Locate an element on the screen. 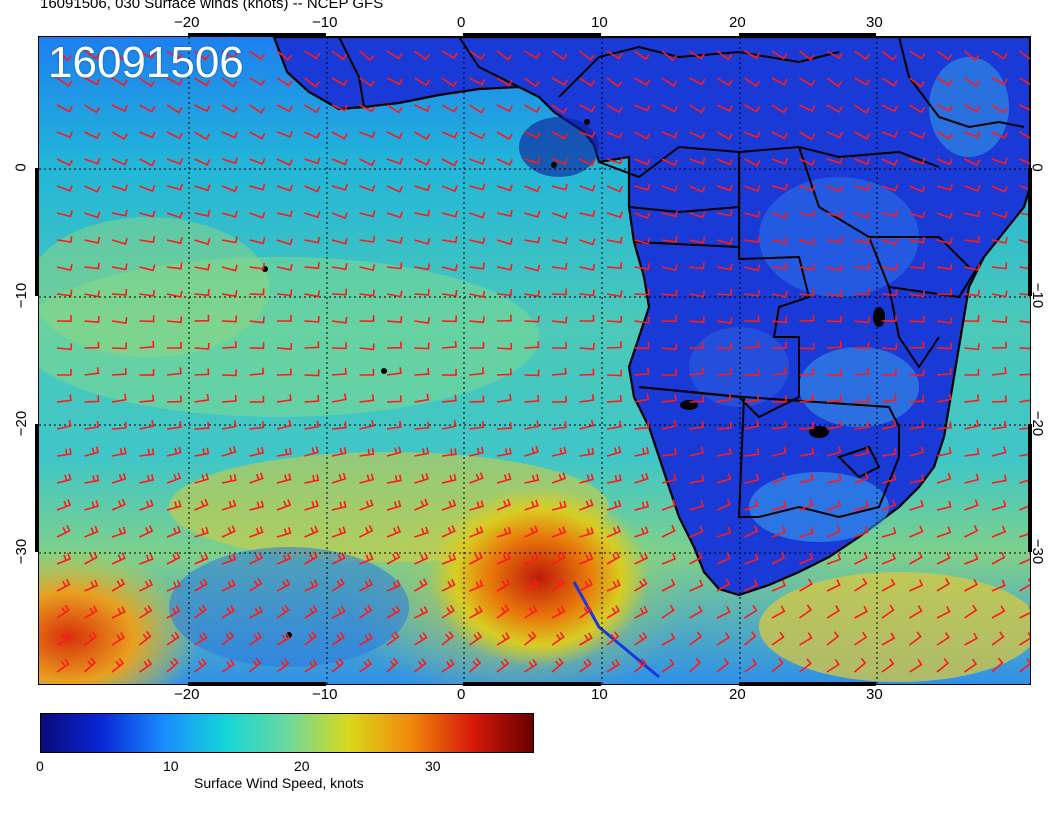  colorbar-tick-label: 20 is located at coordinates (302, 766).